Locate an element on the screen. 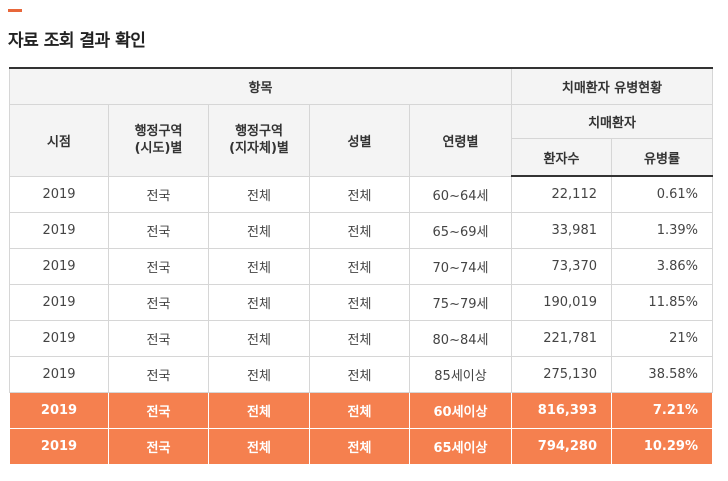 The width and height of the screenshot is (728, 481). cell-age: 80~84세 is located at coordinates (460, 338).